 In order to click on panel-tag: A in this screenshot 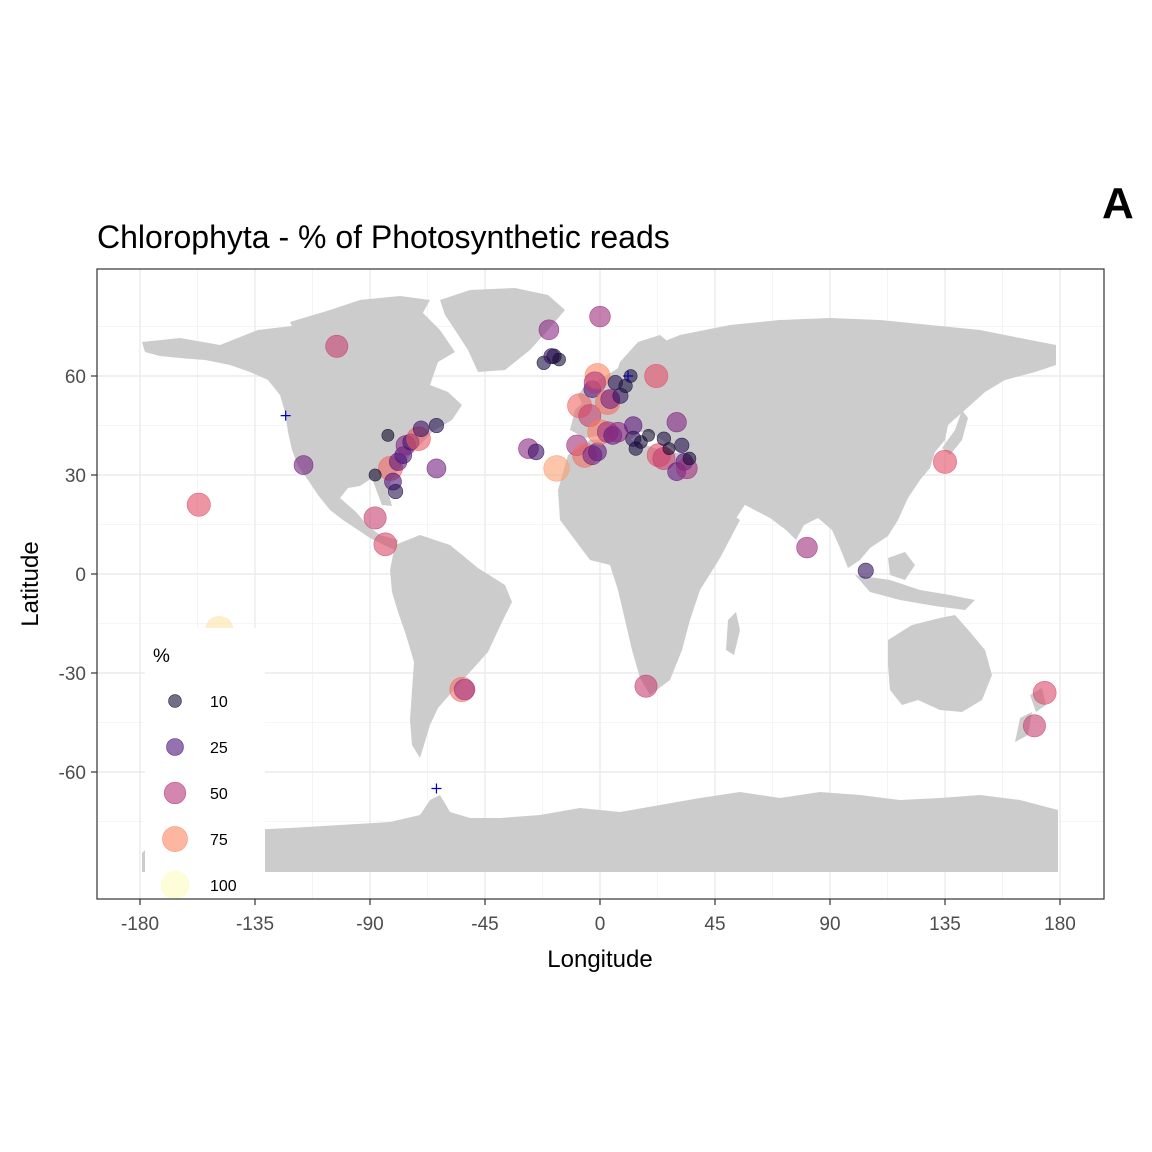, I will do `click(1118, 203)`.